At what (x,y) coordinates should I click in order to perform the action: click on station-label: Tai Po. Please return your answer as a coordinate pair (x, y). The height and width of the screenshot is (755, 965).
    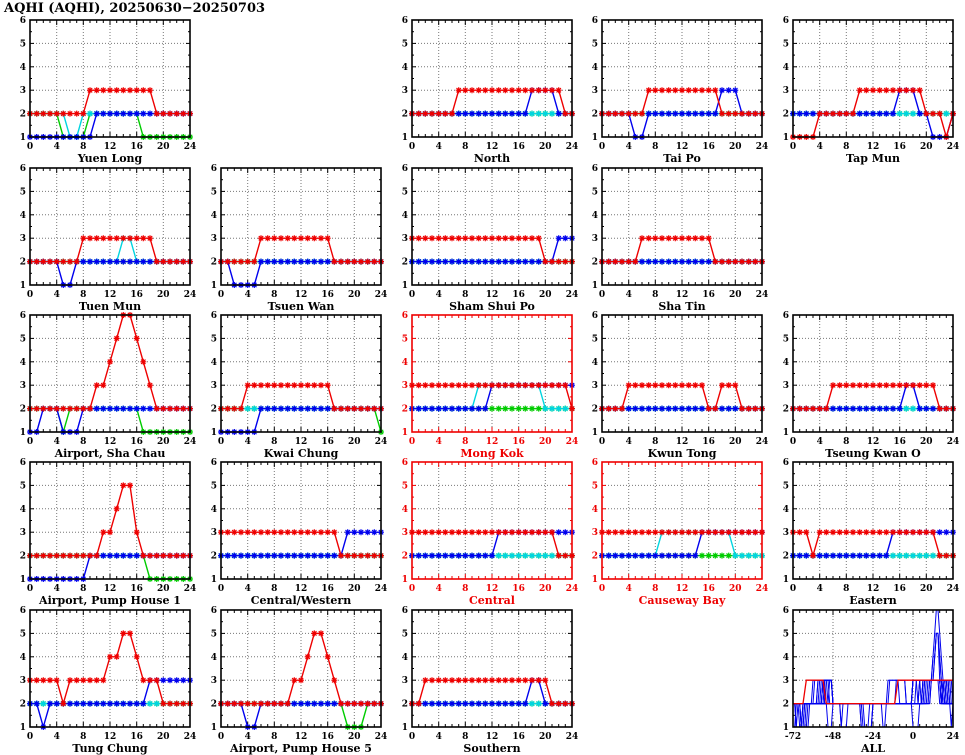
    Looking at the image, I should click on (682, 158).